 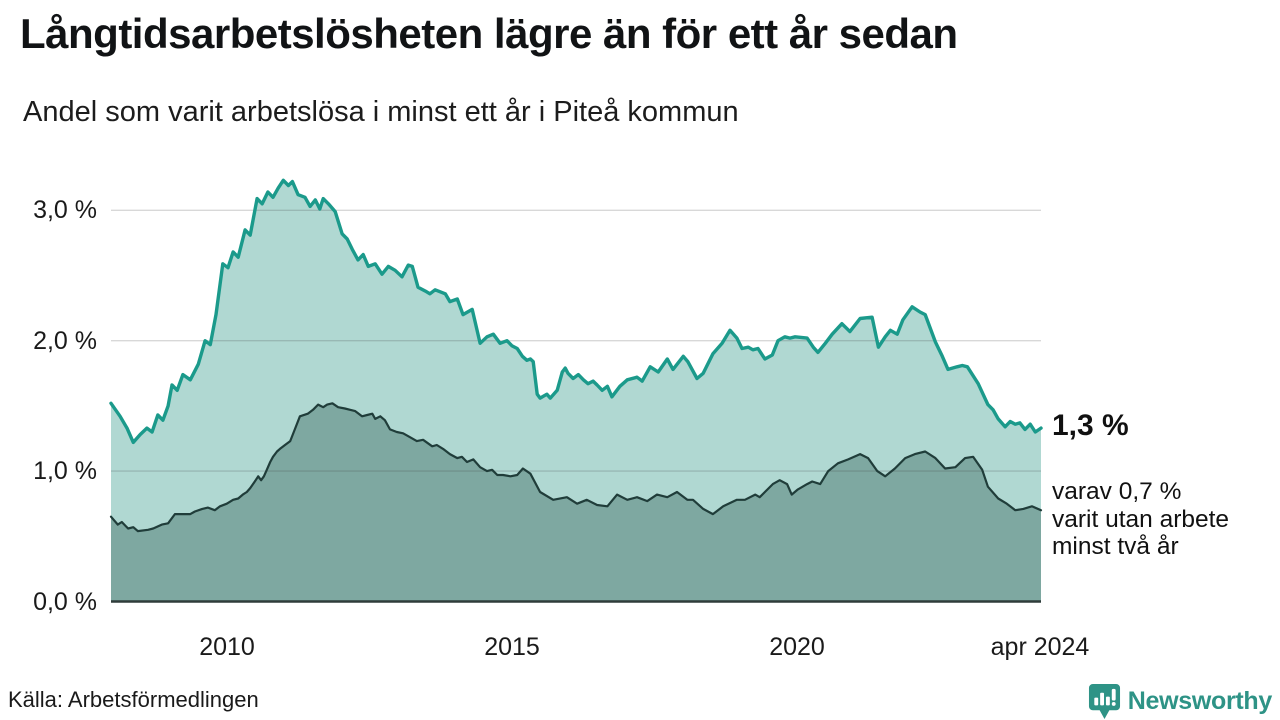 What do you see at coordinates (65, 341) in the screenshot?
I see `y-tick-2: 2,0 %` at bounding box center [65, 341].